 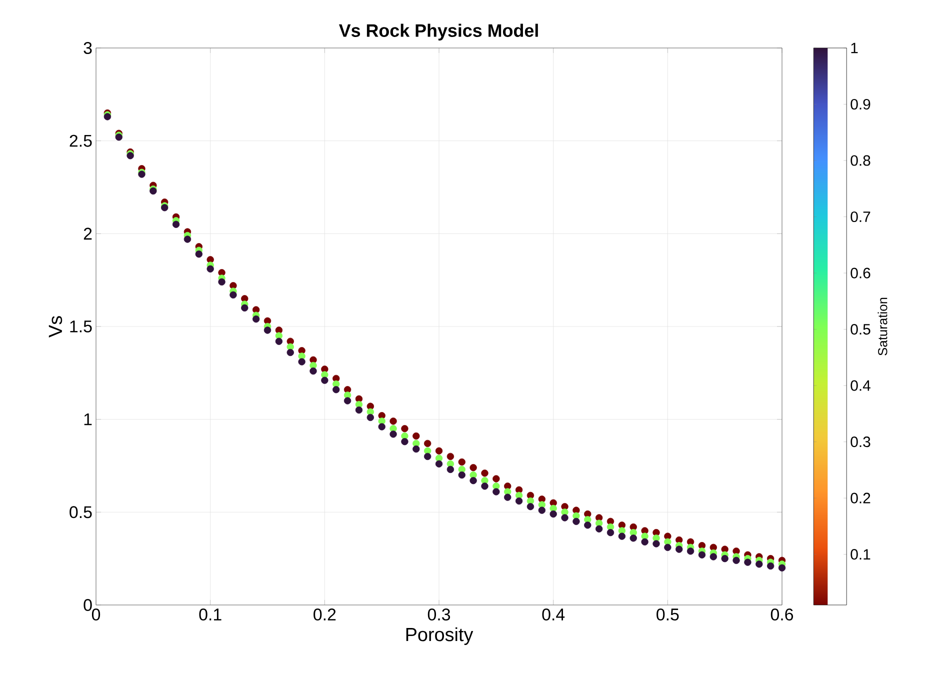 I want to click on y-tick-label: 1, so click(x=88, y=419).